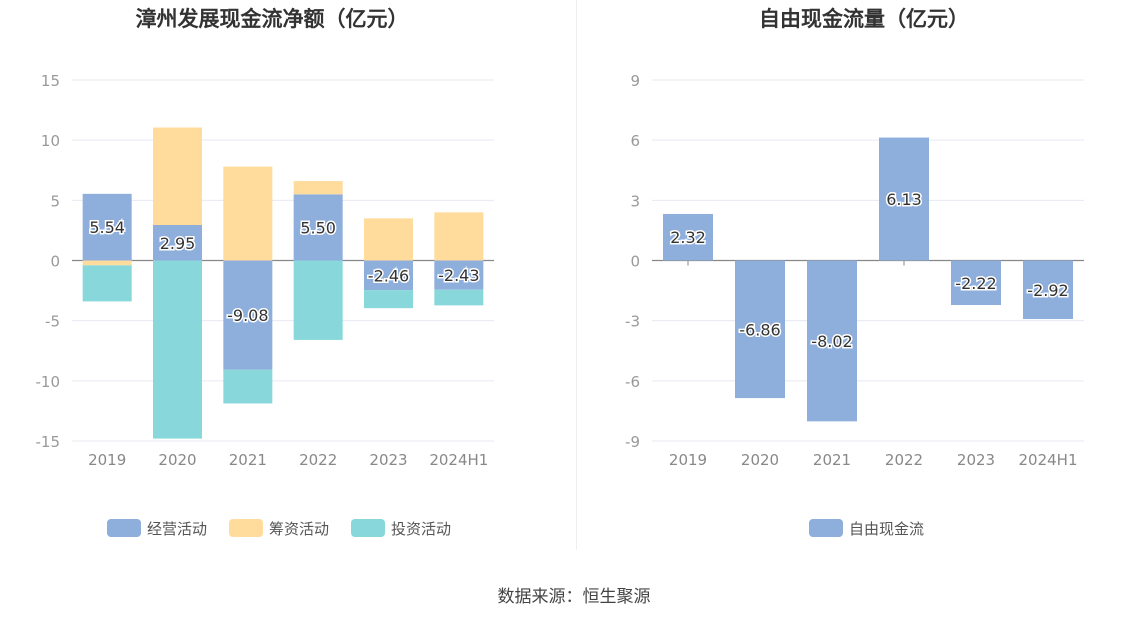 Image resolution: width=1148 pixels, height=619 pixels. Describe the element at coordinates (48, 382) in the screenshot. I see `y-tick-label: -10` at that location.